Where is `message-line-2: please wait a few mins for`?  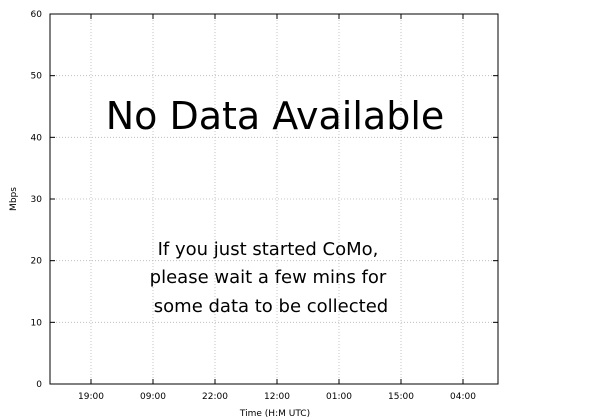
message-line-2: please wait a few mins for is located at coordinates (268, 277).